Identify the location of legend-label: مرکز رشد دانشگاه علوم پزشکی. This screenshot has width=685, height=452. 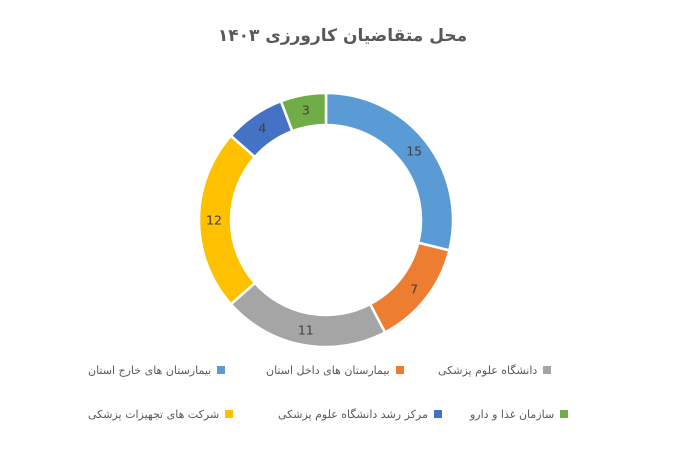
(353, 414).